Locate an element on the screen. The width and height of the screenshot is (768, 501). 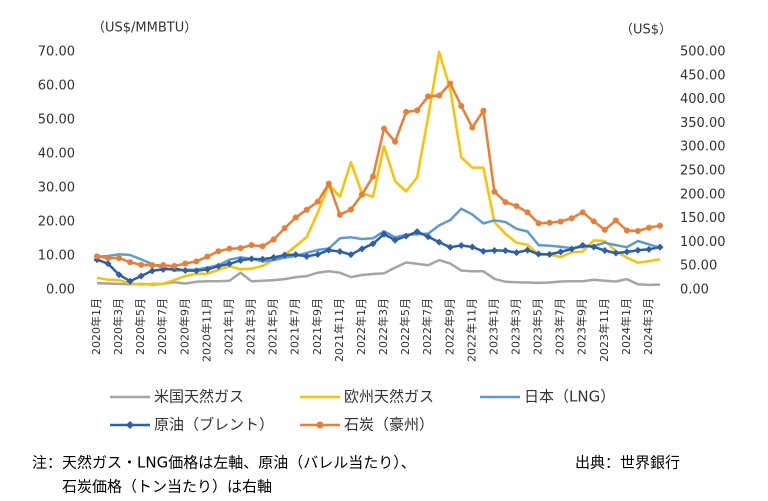
y-tick-label: 60.00 is located at coordinates (56, 86).